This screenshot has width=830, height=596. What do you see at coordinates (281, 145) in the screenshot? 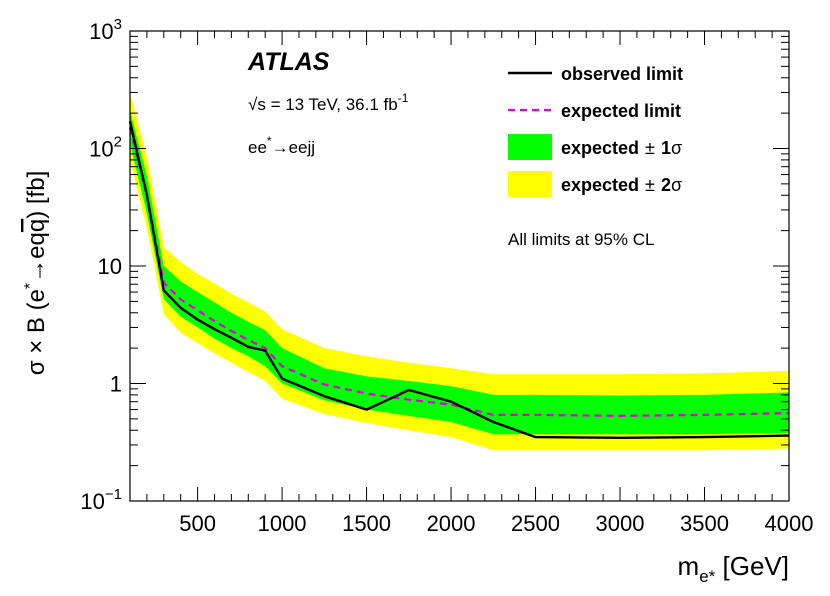
I see `channel-label: ee*→eejj` at bounding box center [281, 145].